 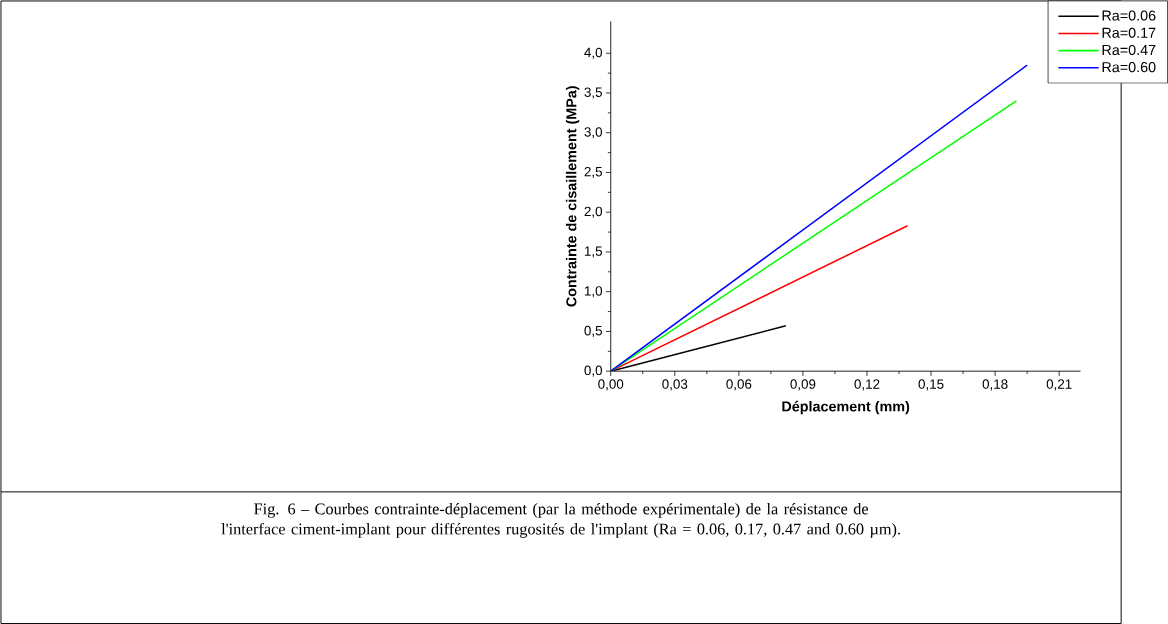 I want to click on y-tick-label: 4,0, so click(x=593, y=53).